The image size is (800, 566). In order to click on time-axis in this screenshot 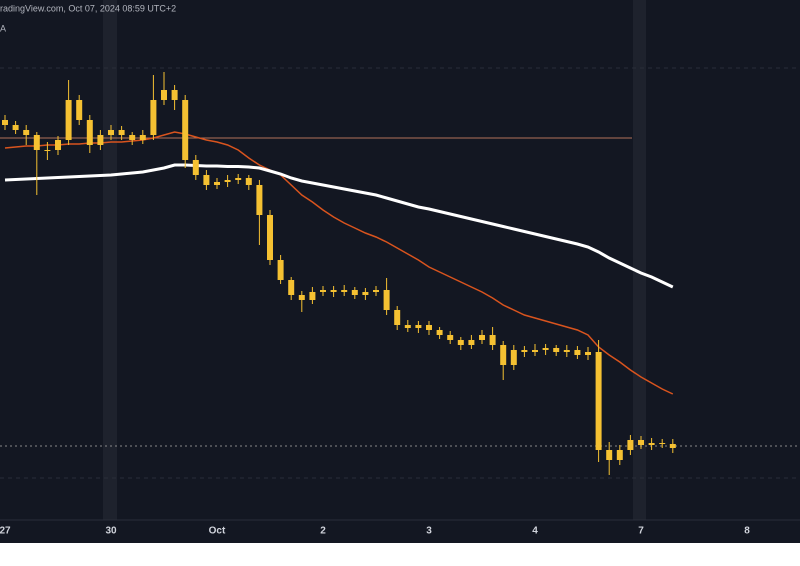, I will do `click(400, 531)`.